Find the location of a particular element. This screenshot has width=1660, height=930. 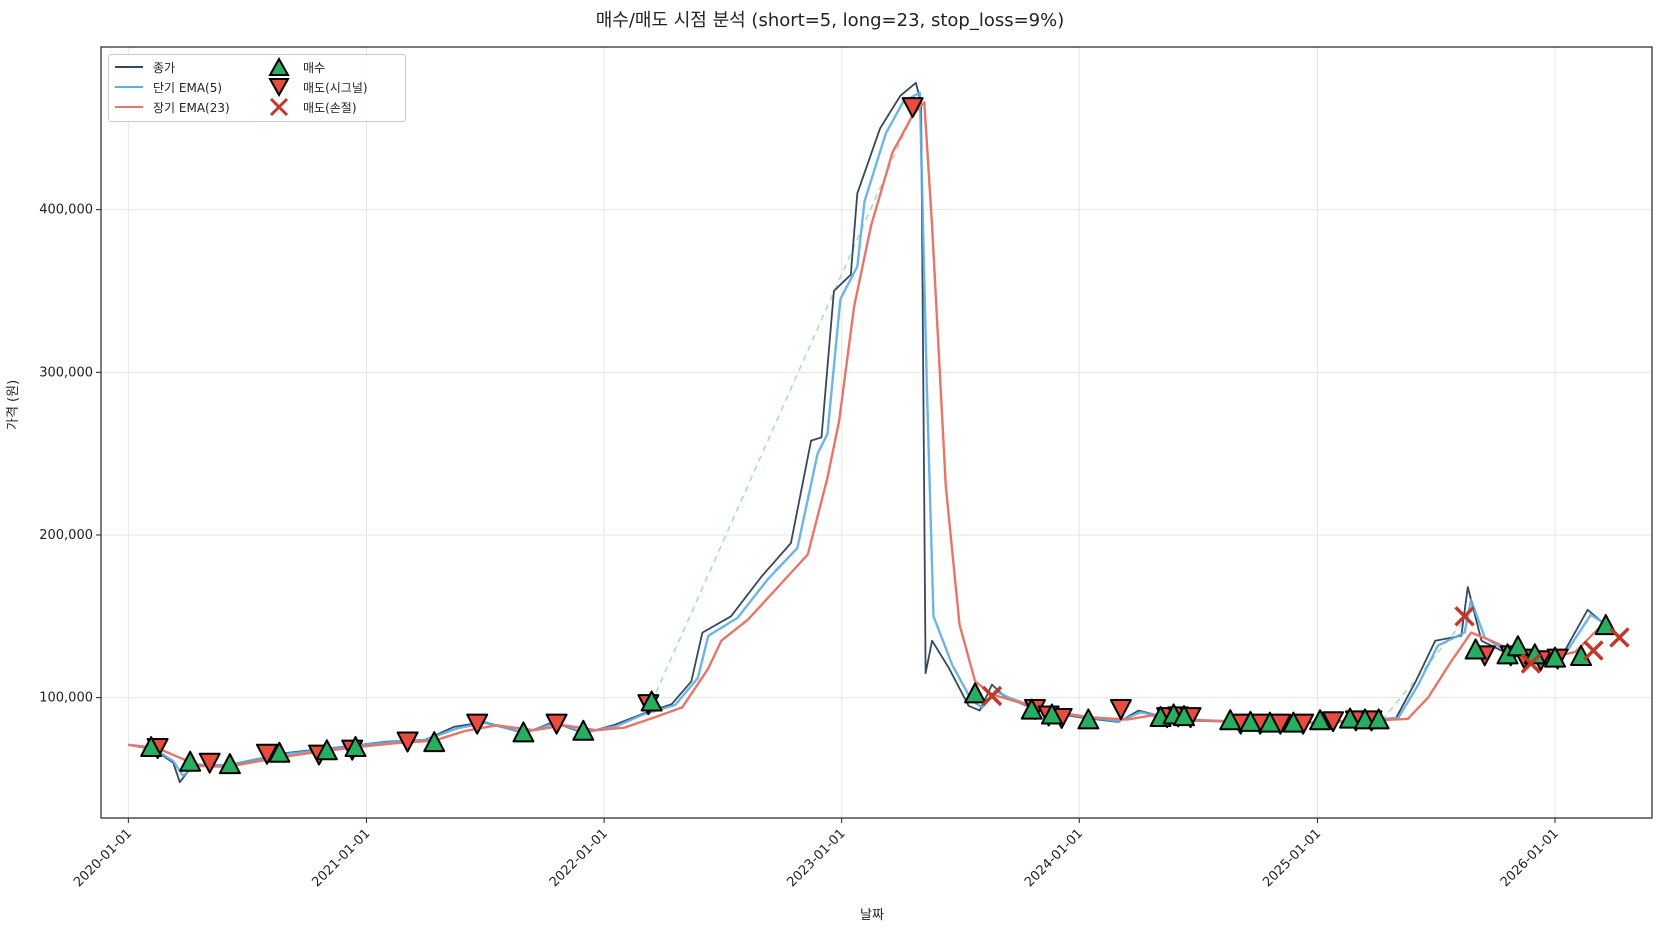

legend-item-ema-short: 단기 EMA(5) is located at coordinates (166, 87).